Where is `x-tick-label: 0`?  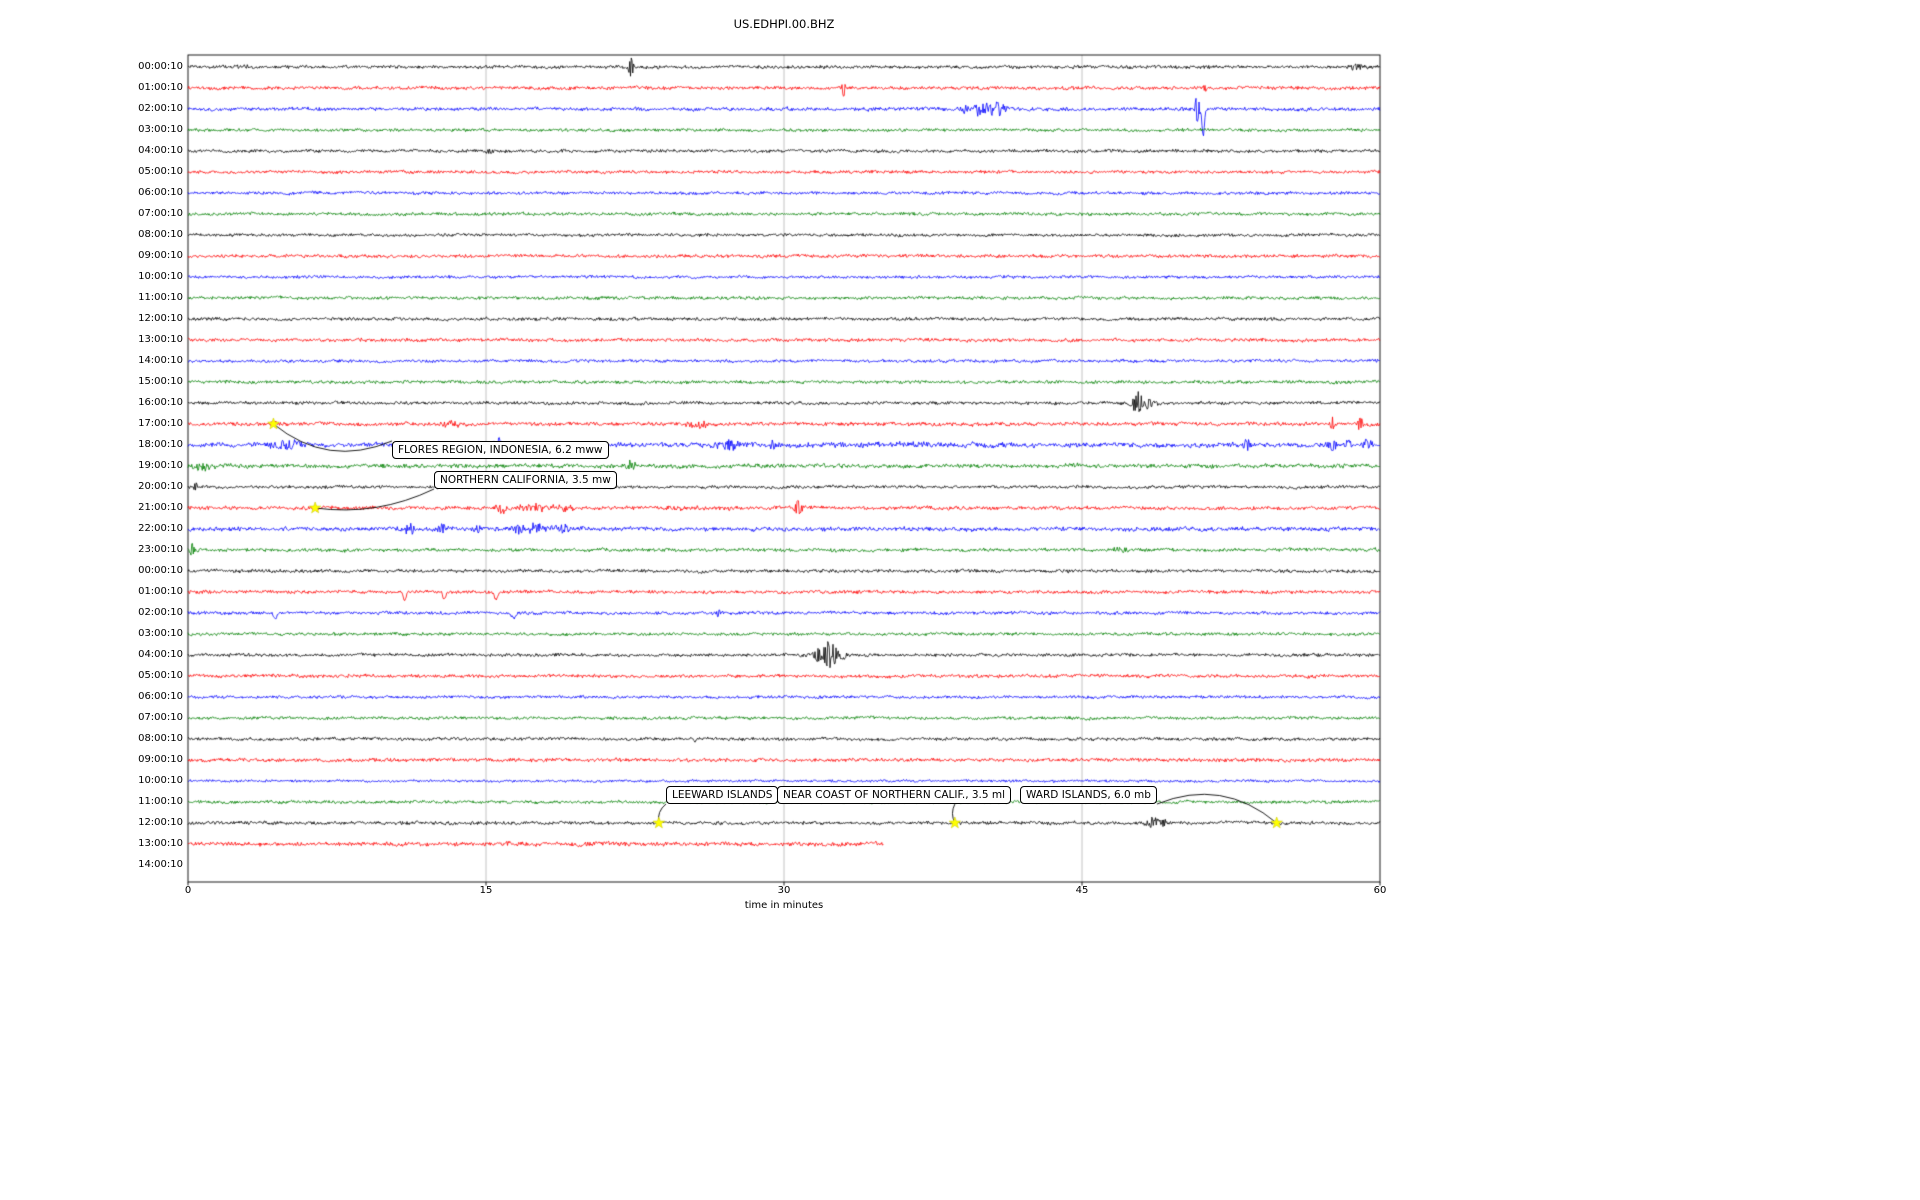 x-tick-label: 0 is located at coordinates (188, 890).